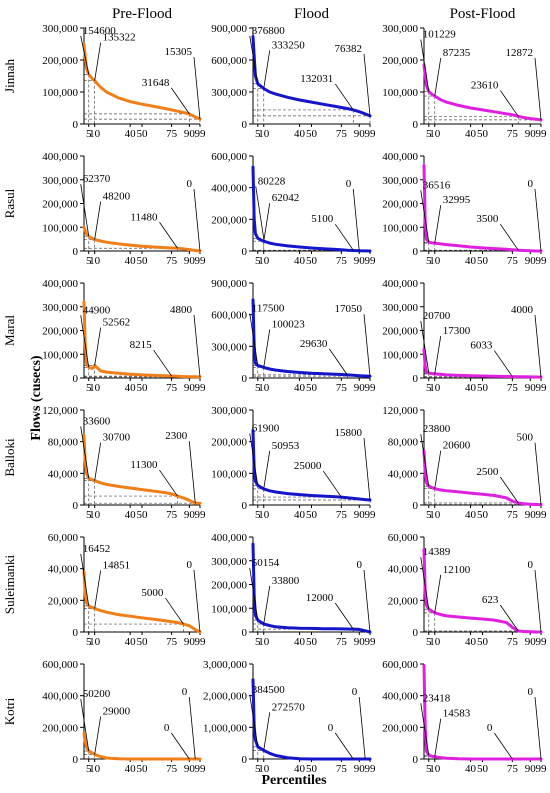 The height and width of the screenshot is (793, 550). I want to click on y-tick-label: 2,000,000, so click(225, 697).